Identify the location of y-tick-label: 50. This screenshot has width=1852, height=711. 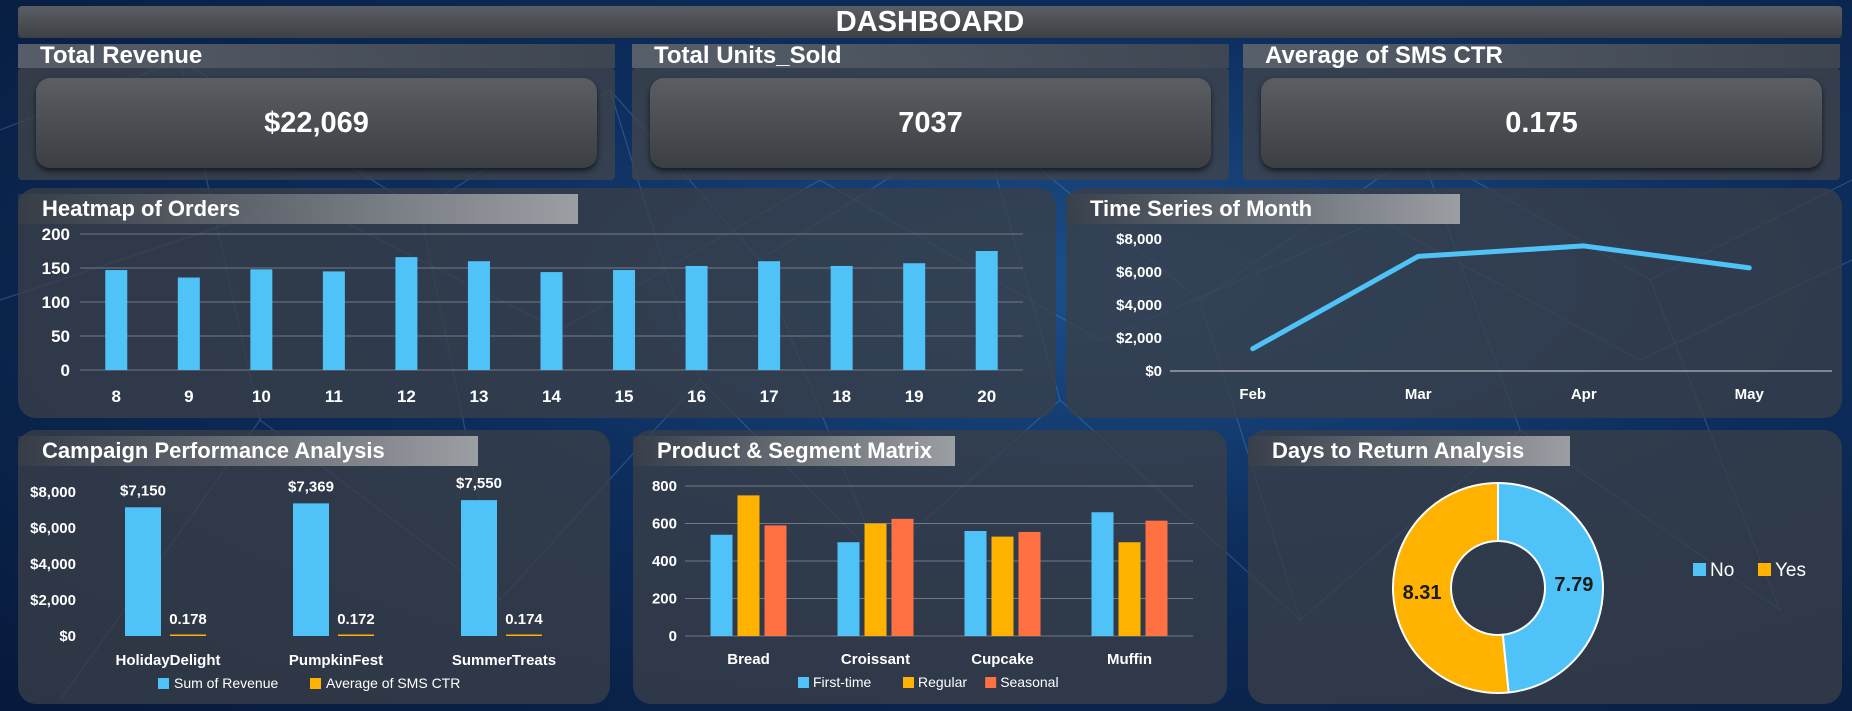
(60, 336).